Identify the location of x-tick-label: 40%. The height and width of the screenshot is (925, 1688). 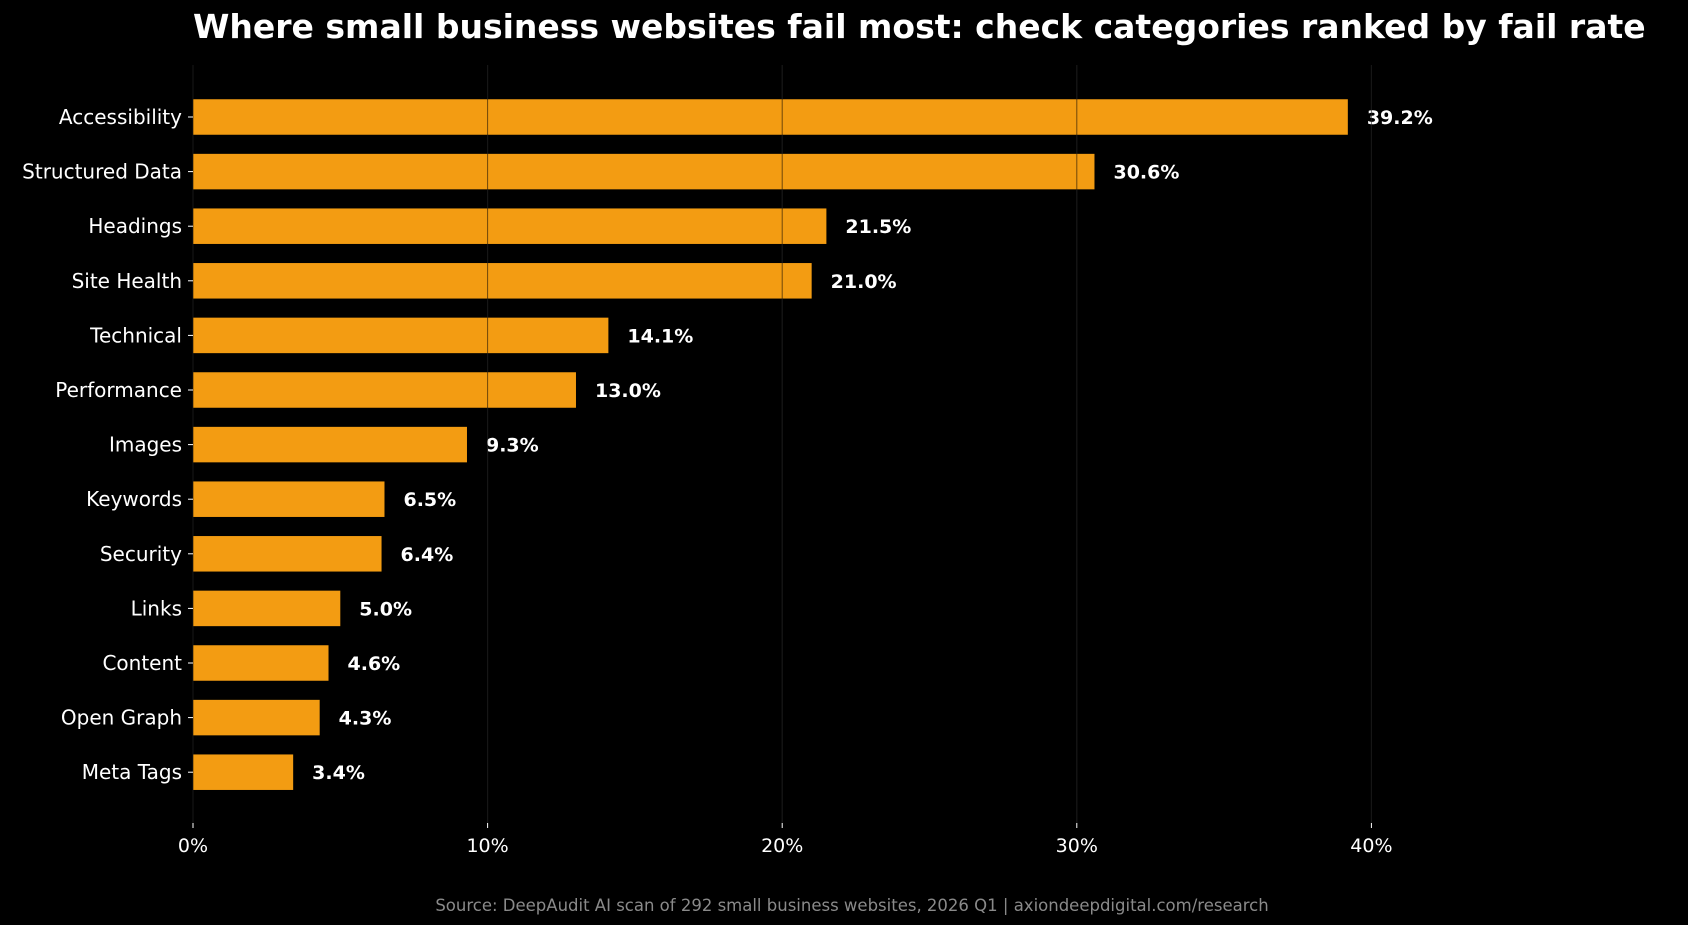
(1371, 846).